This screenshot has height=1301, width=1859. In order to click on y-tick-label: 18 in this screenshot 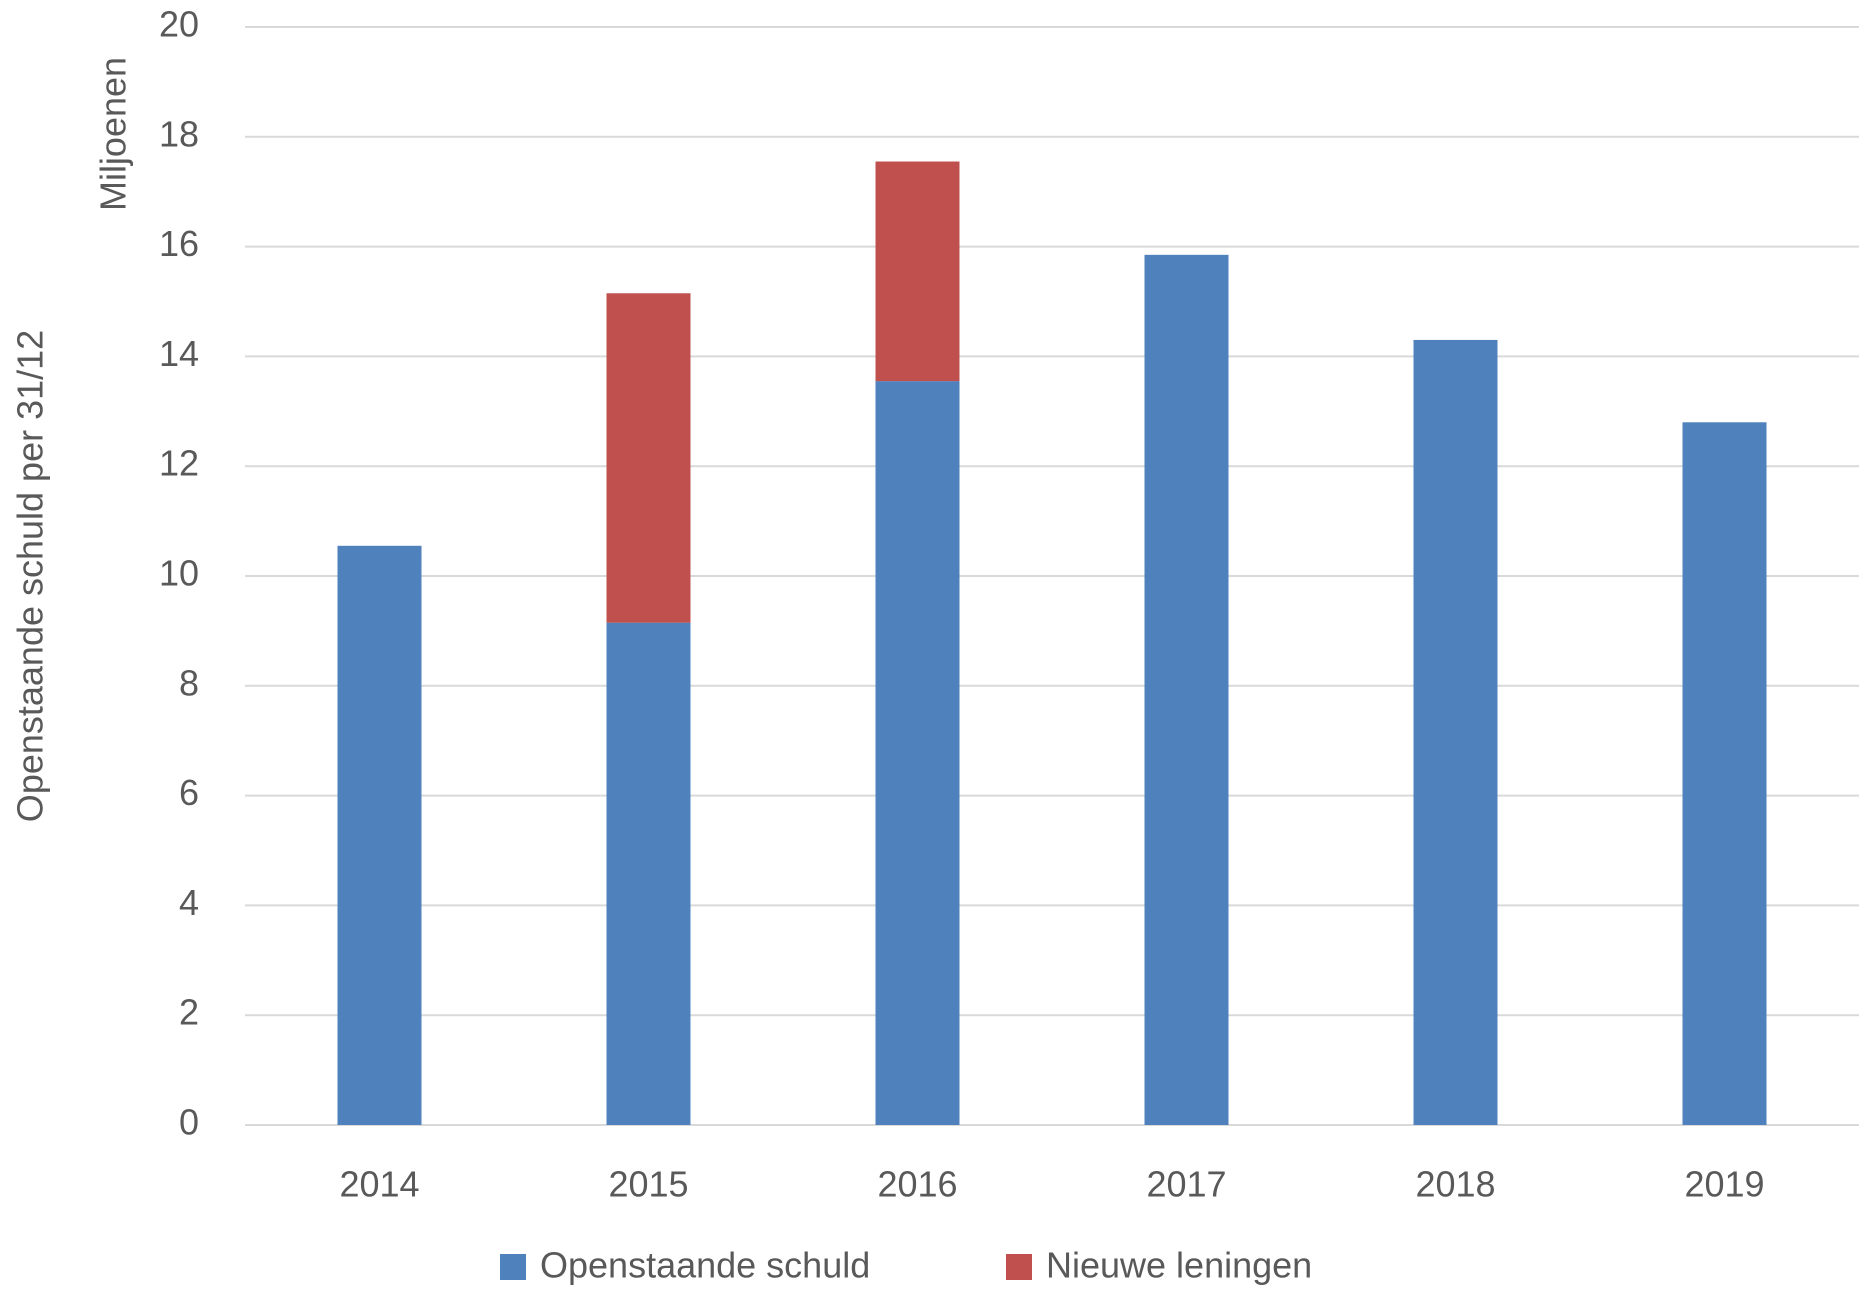, I will do `click(179, 133)`.